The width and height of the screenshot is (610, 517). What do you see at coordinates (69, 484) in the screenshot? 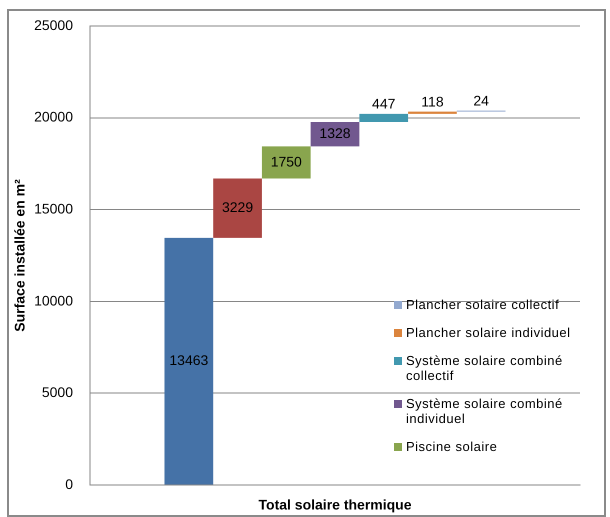
I see `y-tick-label: 0` at bounding box center [69, 484].